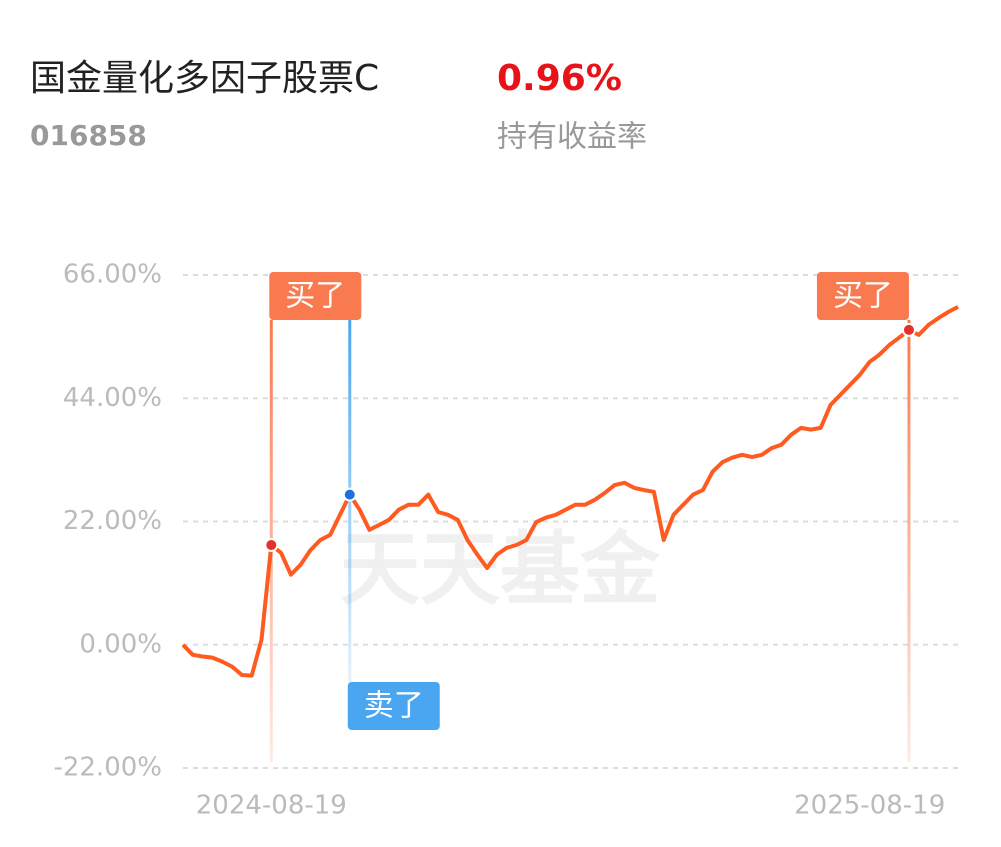 This screenshot has height=847, width=1001. What do you see at coordinates (88, 135) in the screenshot?
I see `fund-code: 016858` at bounding box center [88, 135].